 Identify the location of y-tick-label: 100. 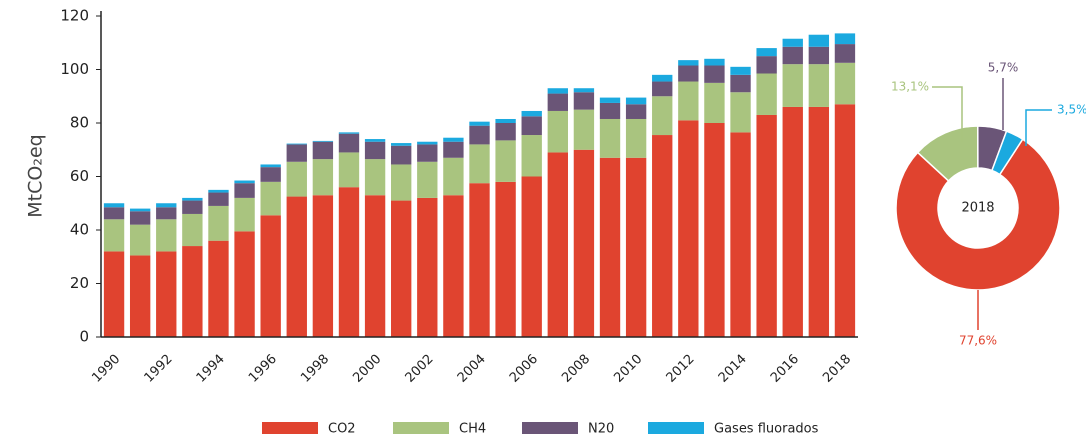
(74, 69).